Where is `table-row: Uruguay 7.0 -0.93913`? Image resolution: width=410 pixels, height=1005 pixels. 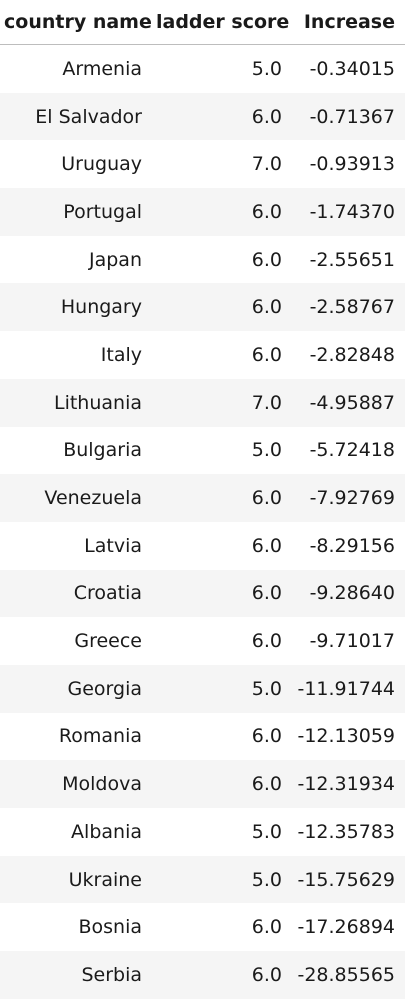 table-row: Uruguay 7.0 -0.93913 is located at coordinates (202, 164).